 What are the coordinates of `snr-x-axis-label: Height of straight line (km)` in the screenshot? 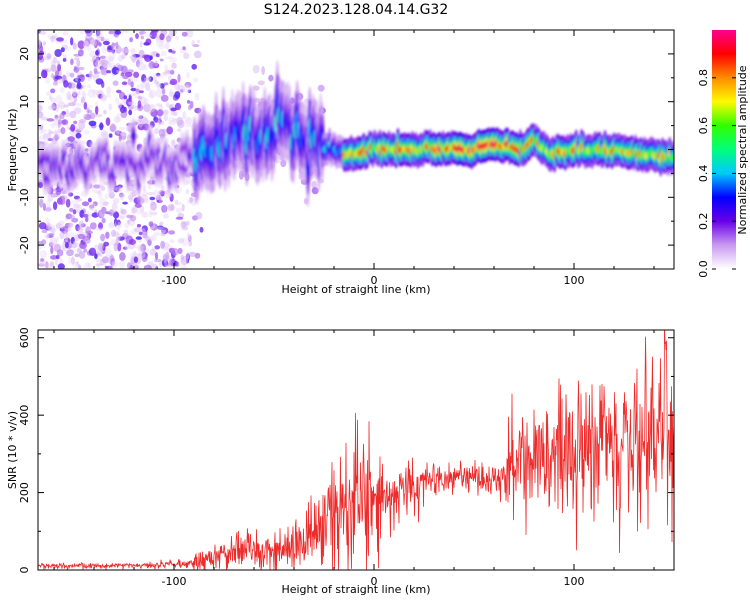 It's located at (355, 589).